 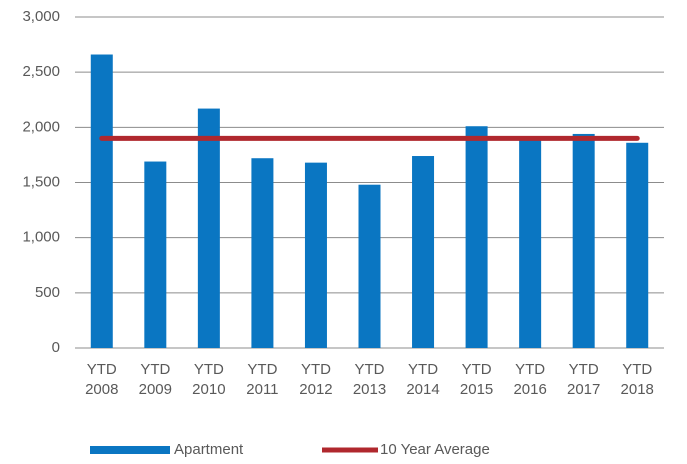 What do you see at coordinates (47, 292) in the screenshot?
I see `y-tick-label: 500` at bounding box center [47, 292].